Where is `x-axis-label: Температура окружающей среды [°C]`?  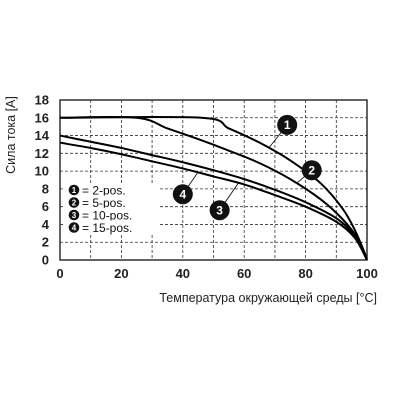 x-axis-label: Температура окружающей среды [°C] is located at coordinates (268, 298).